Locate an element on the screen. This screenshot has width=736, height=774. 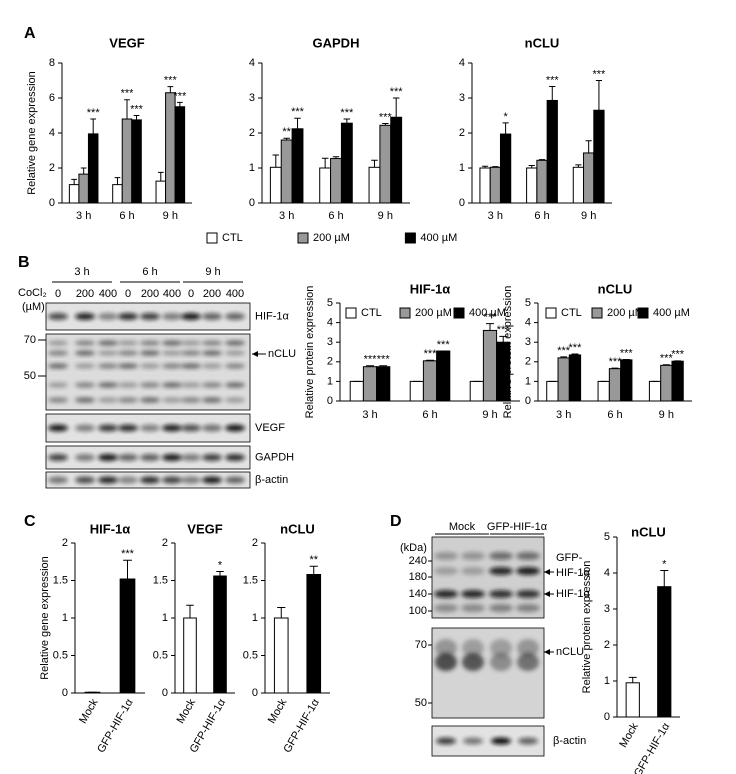
band-label: GAPDH is located at coordinates (274, 457).